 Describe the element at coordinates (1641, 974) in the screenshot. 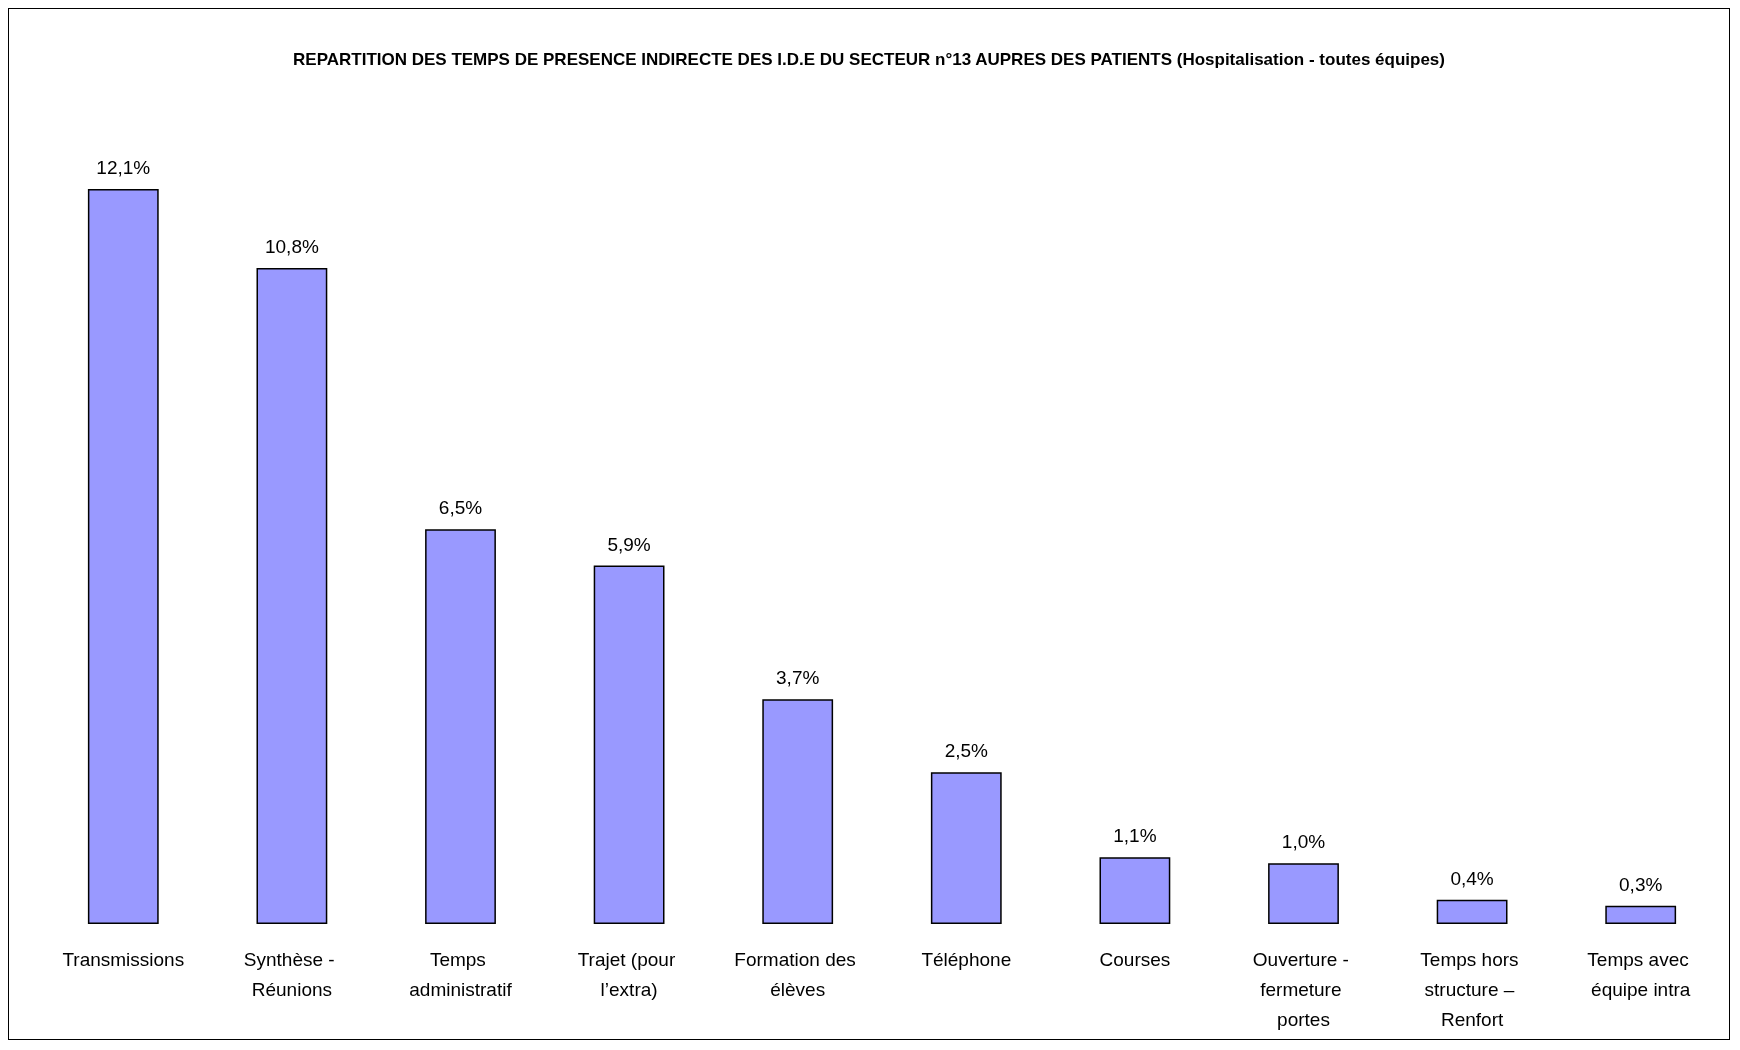

I see `x-tick-label: Temps avec équipe intra` at that location.